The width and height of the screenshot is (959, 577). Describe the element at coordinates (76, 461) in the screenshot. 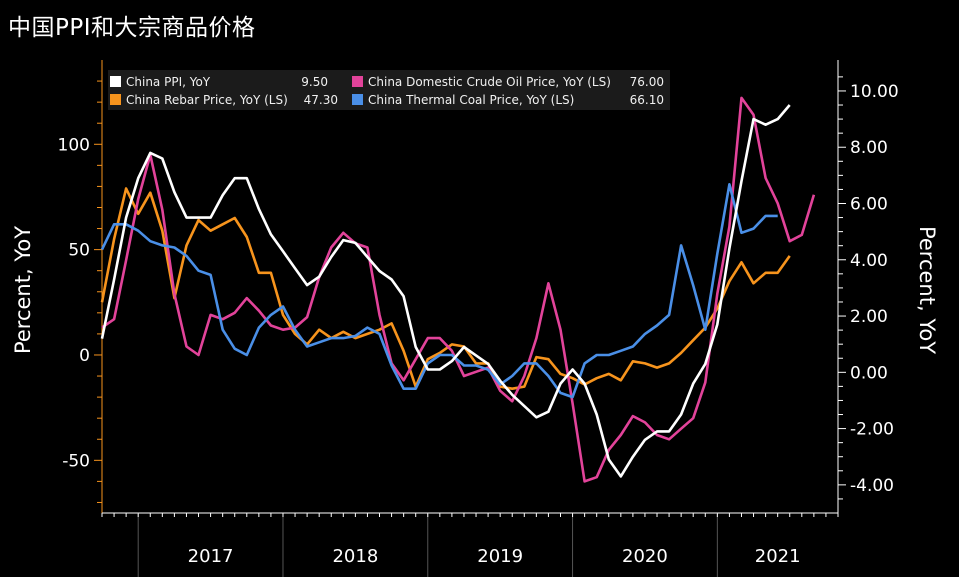

I see `y-left-tick-label: -50` at that location.